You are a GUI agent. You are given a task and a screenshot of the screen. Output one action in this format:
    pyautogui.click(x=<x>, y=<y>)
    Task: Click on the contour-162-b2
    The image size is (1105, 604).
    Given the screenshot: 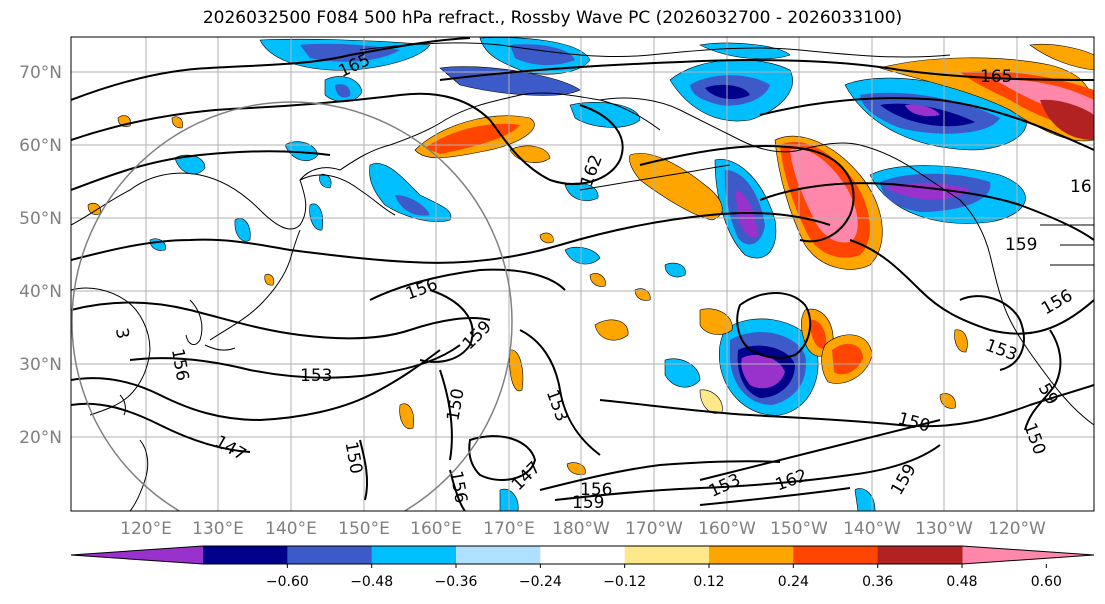 What is the action you would take?
    pyautogui.click(x=775, y=496)
    